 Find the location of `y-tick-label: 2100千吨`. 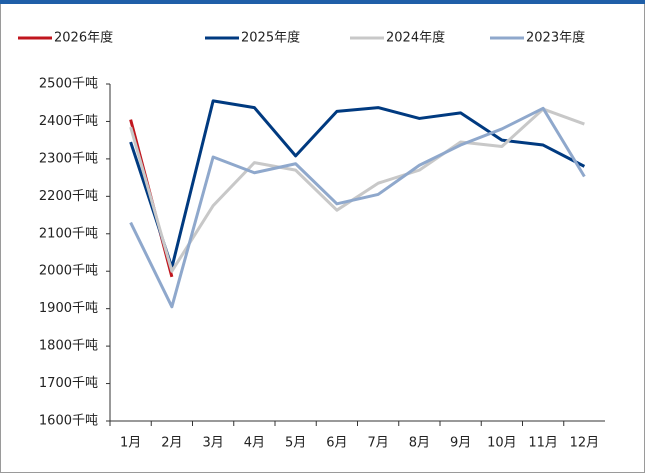

y-tick-label: 2100千吨 is located at coordinates (68, 233).